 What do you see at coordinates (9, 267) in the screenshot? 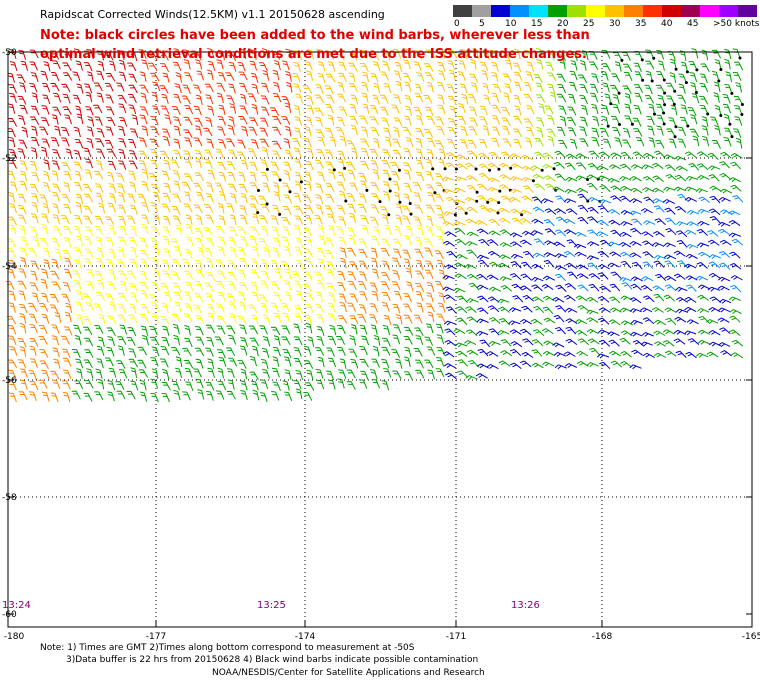
I see `latitude-label: -54` at bounding box center [9, 267].